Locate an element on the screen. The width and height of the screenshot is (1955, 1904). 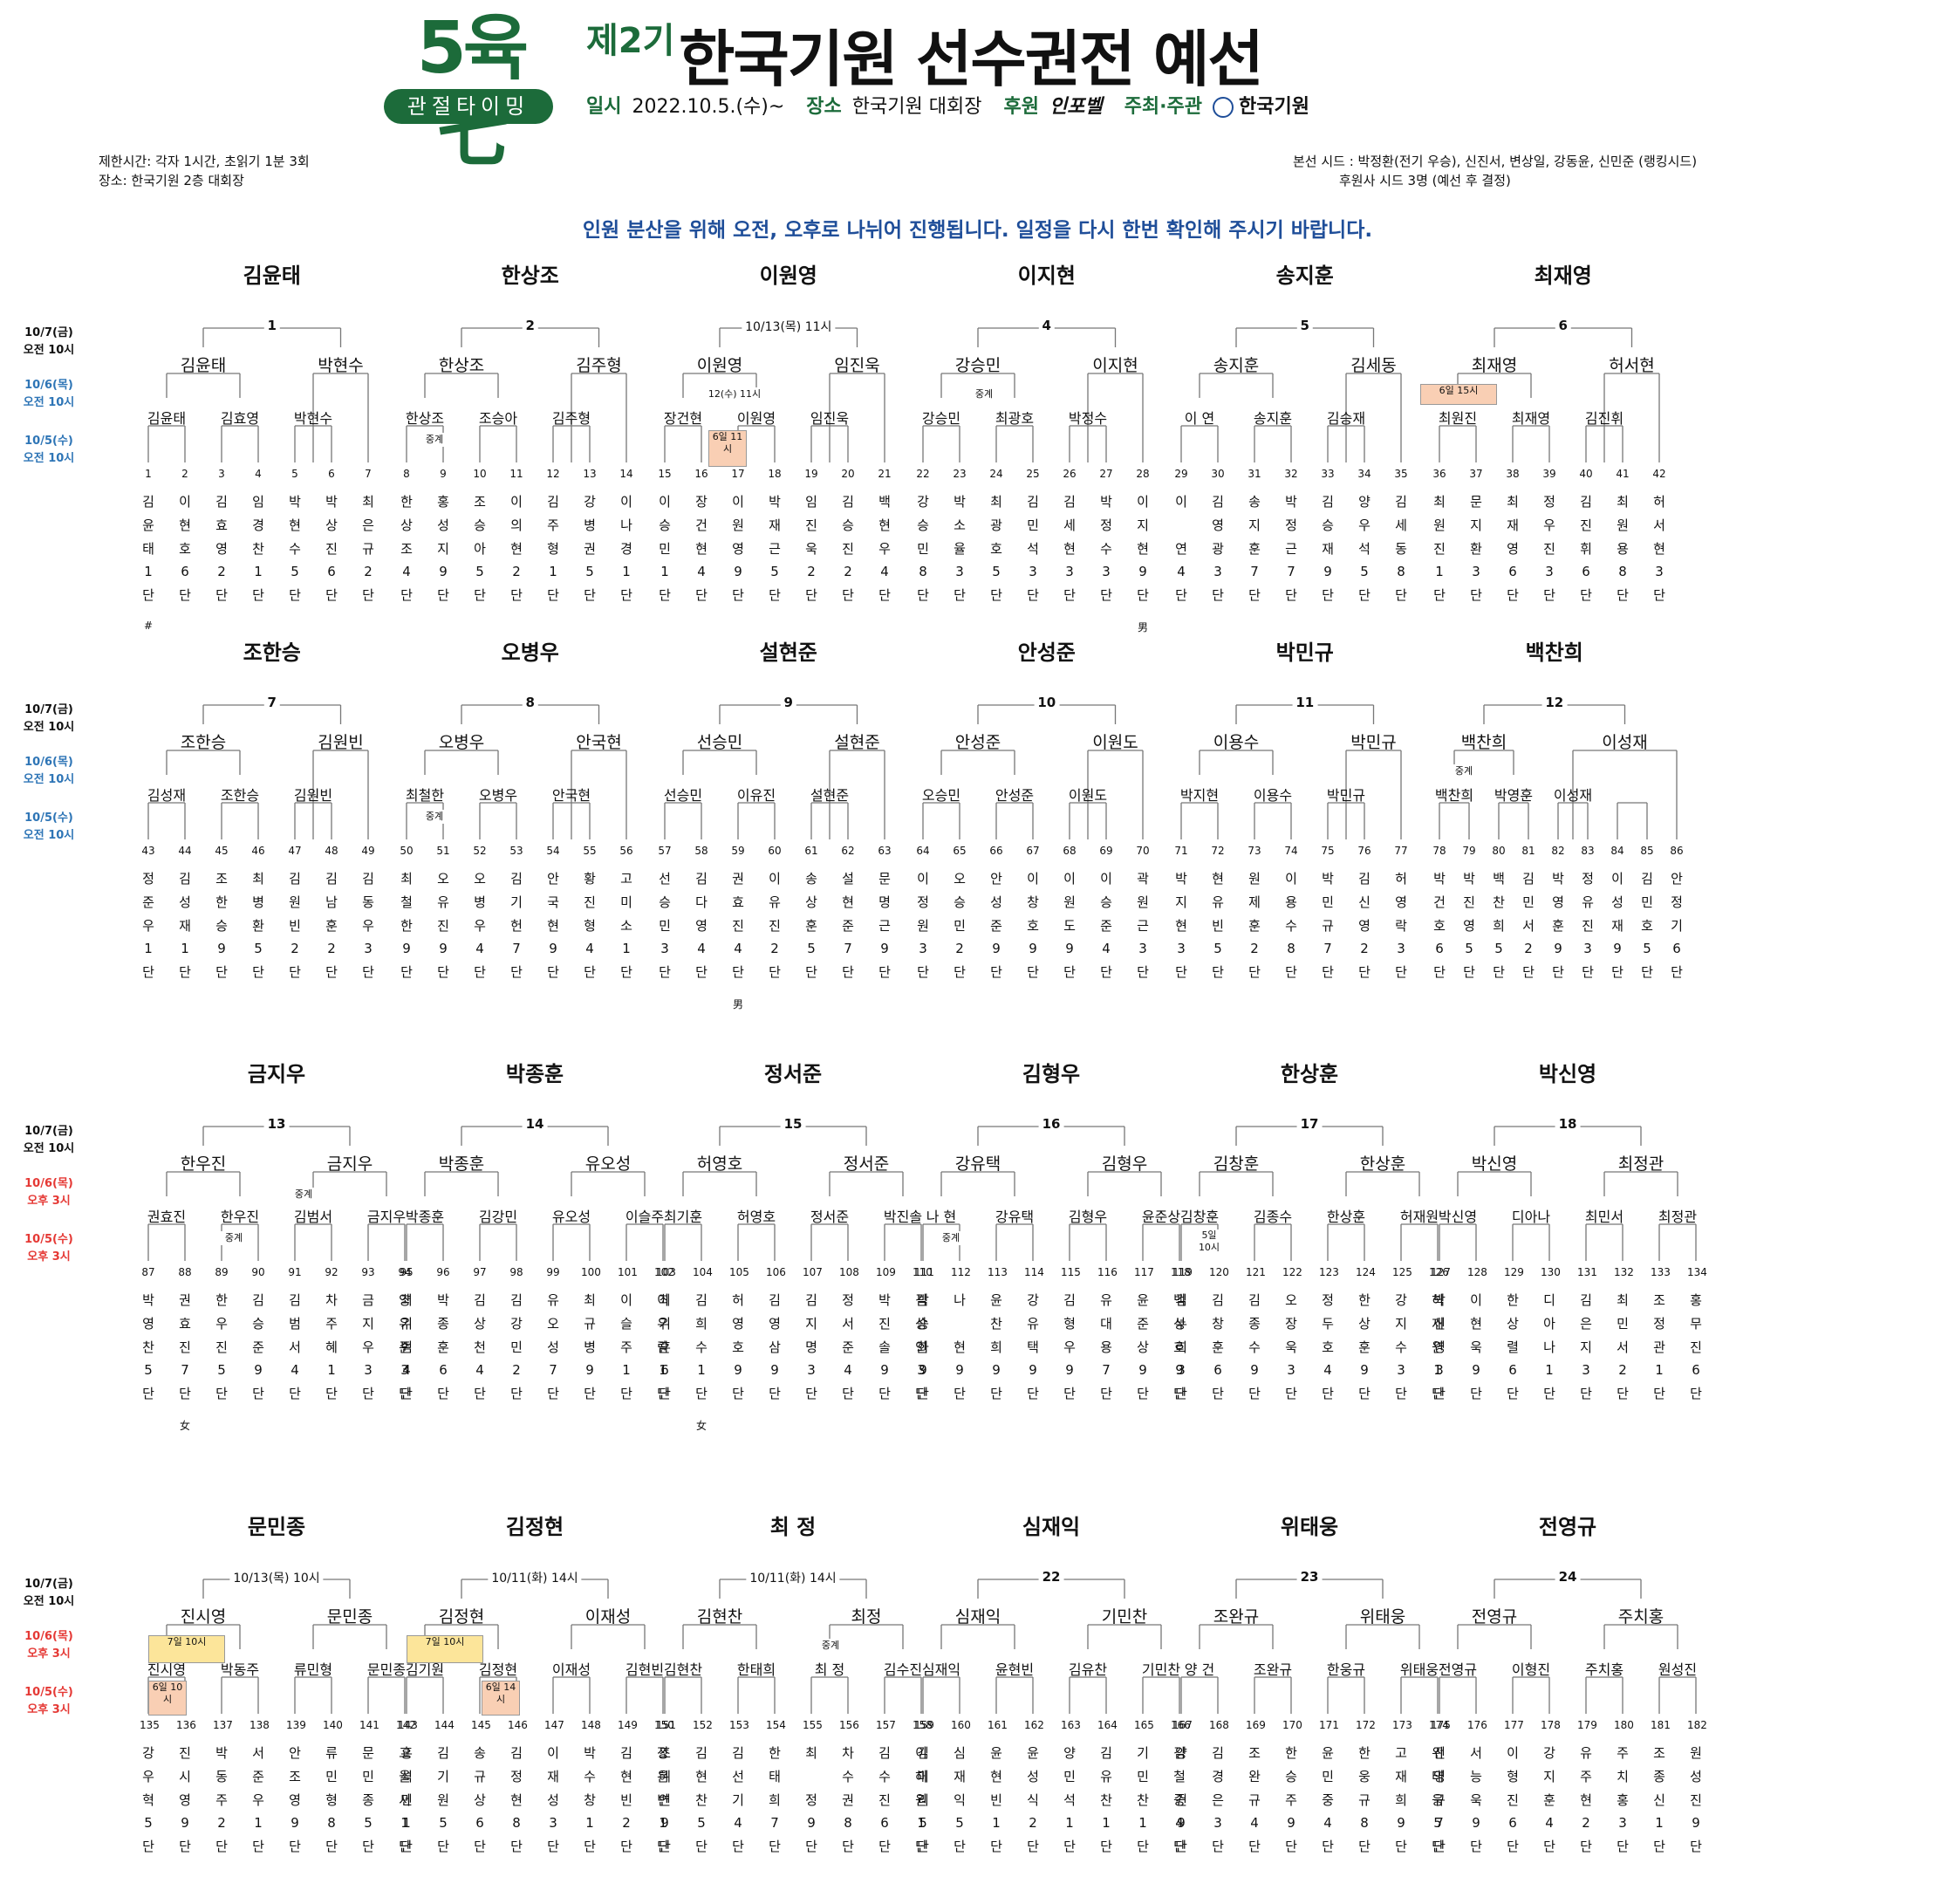
semifinal-name: 송지훈 is located at coordinates (1273, 418).